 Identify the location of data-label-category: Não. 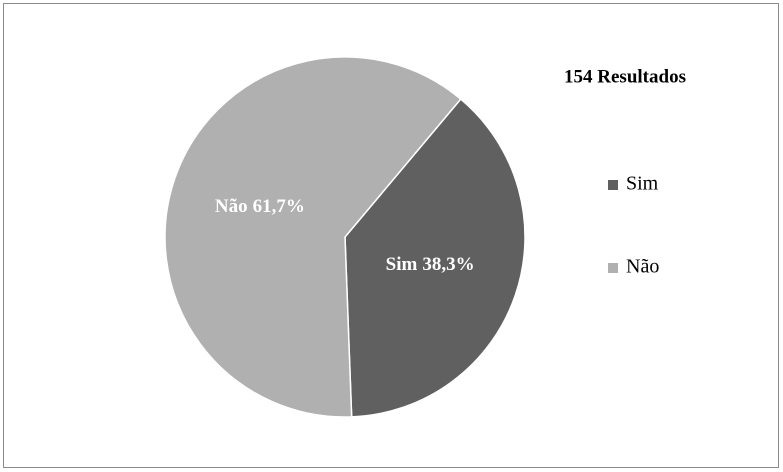
(231, 206).